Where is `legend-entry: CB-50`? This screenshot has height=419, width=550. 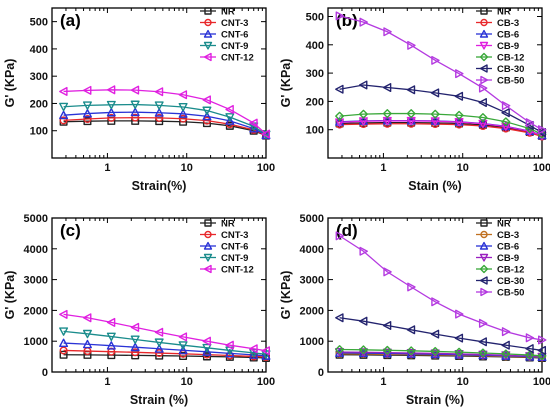
legend-entry: CB-50 is located at coordinates (510, 81).